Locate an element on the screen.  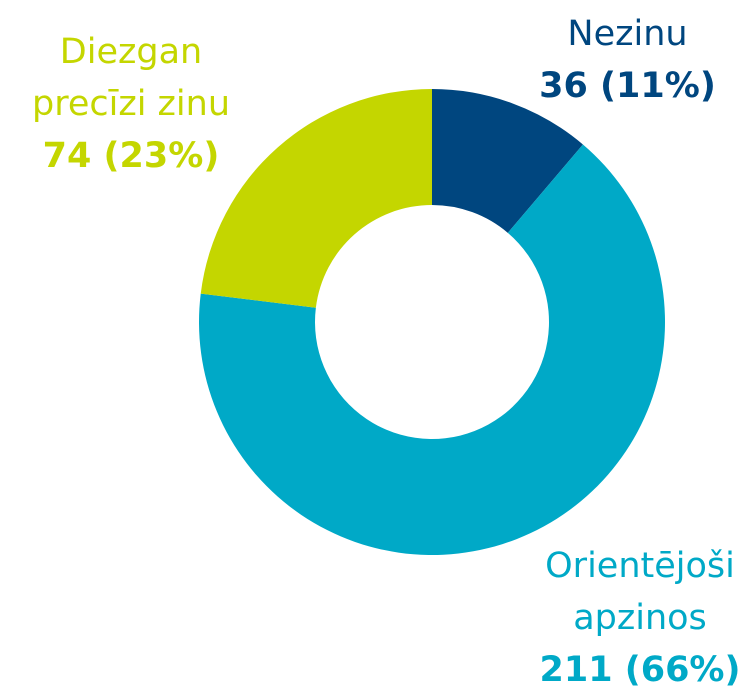
value-label: 74 (23%) is located at coordinates (131, 156).